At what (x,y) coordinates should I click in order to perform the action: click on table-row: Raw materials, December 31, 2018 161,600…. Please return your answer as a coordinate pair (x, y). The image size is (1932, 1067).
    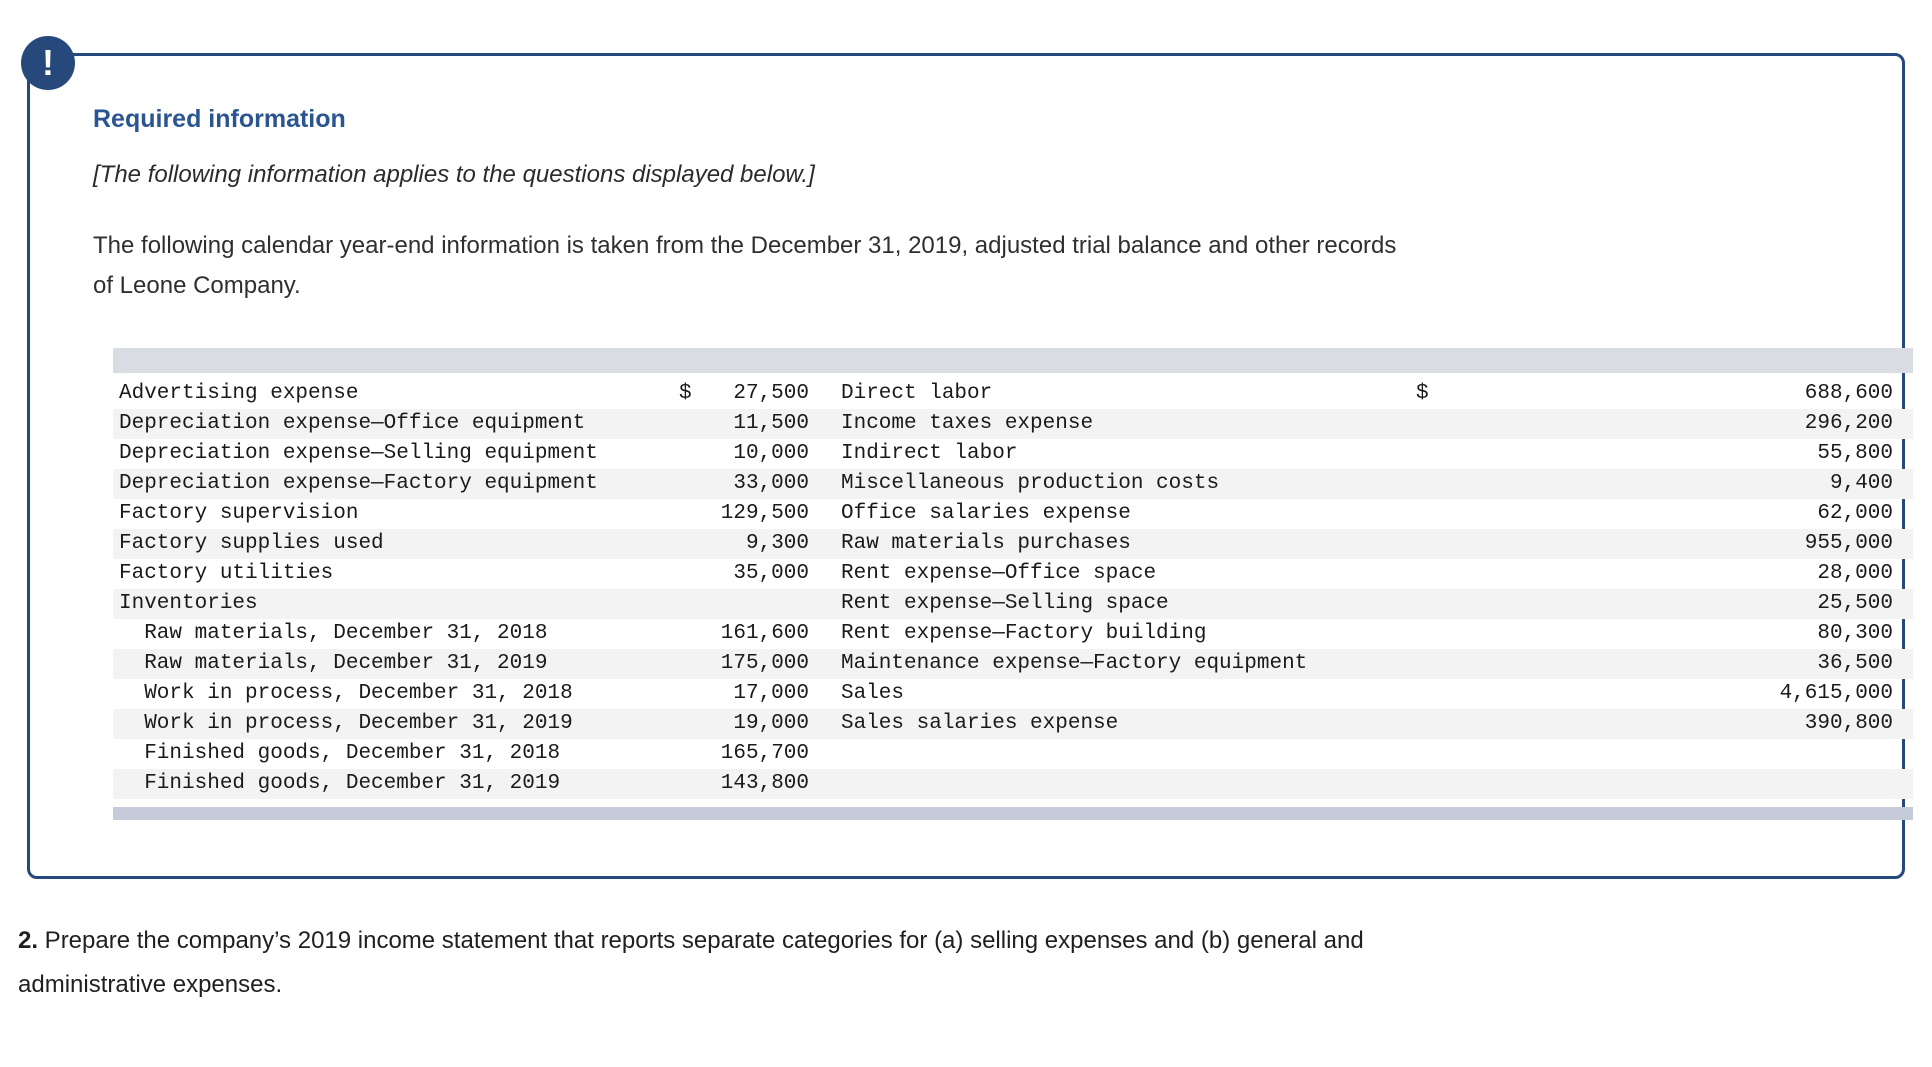
    Looking at the image, I should click on (1013, 634).